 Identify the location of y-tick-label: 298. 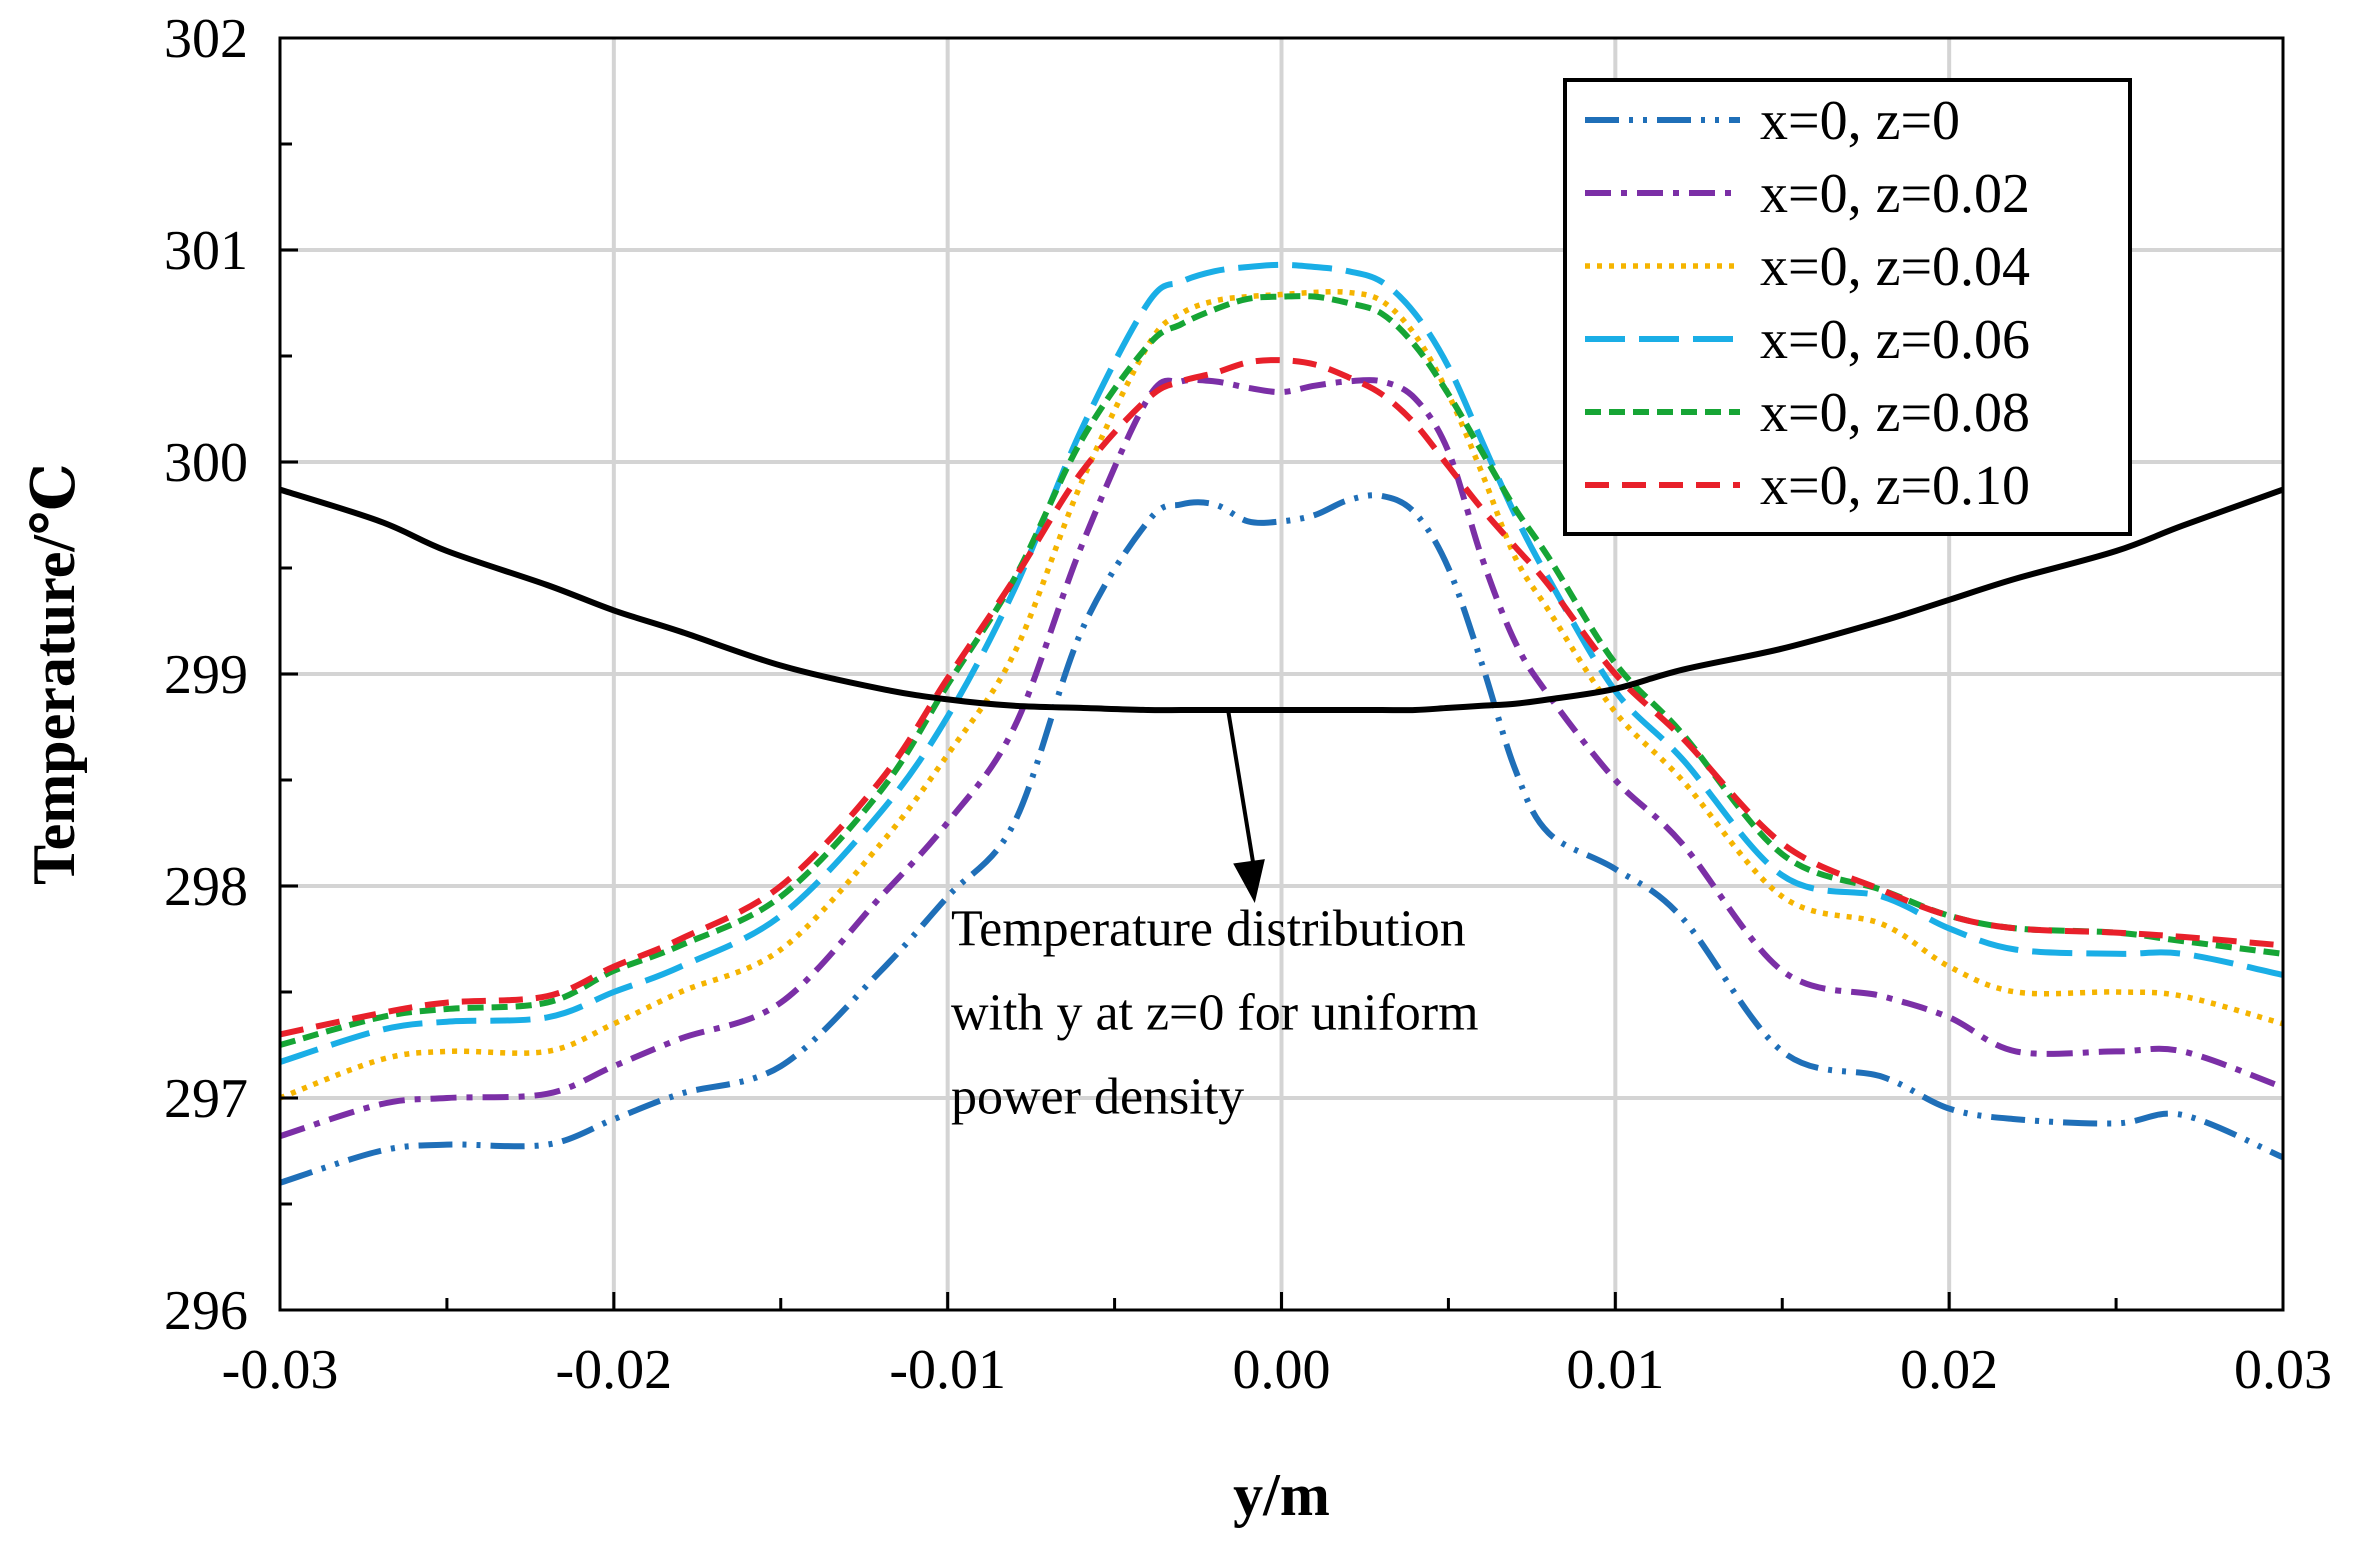
(206, 887).